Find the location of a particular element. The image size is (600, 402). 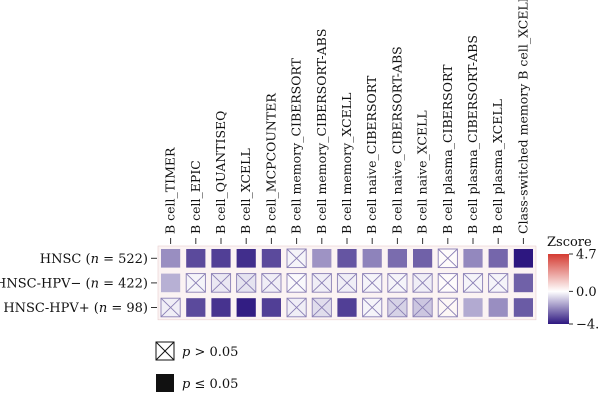

row-label: HNSC-HPV+ (n = 98) is located at coordinates (75, 308).